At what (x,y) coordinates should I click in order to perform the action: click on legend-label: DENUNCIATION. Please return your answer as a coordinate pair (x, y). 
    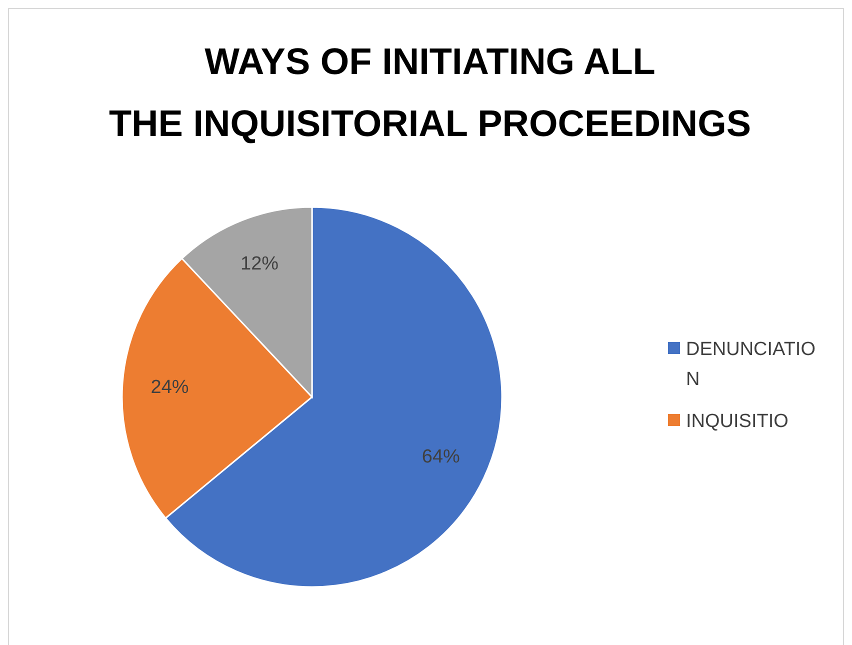
    Looking at the image, I should click on (751, 364).